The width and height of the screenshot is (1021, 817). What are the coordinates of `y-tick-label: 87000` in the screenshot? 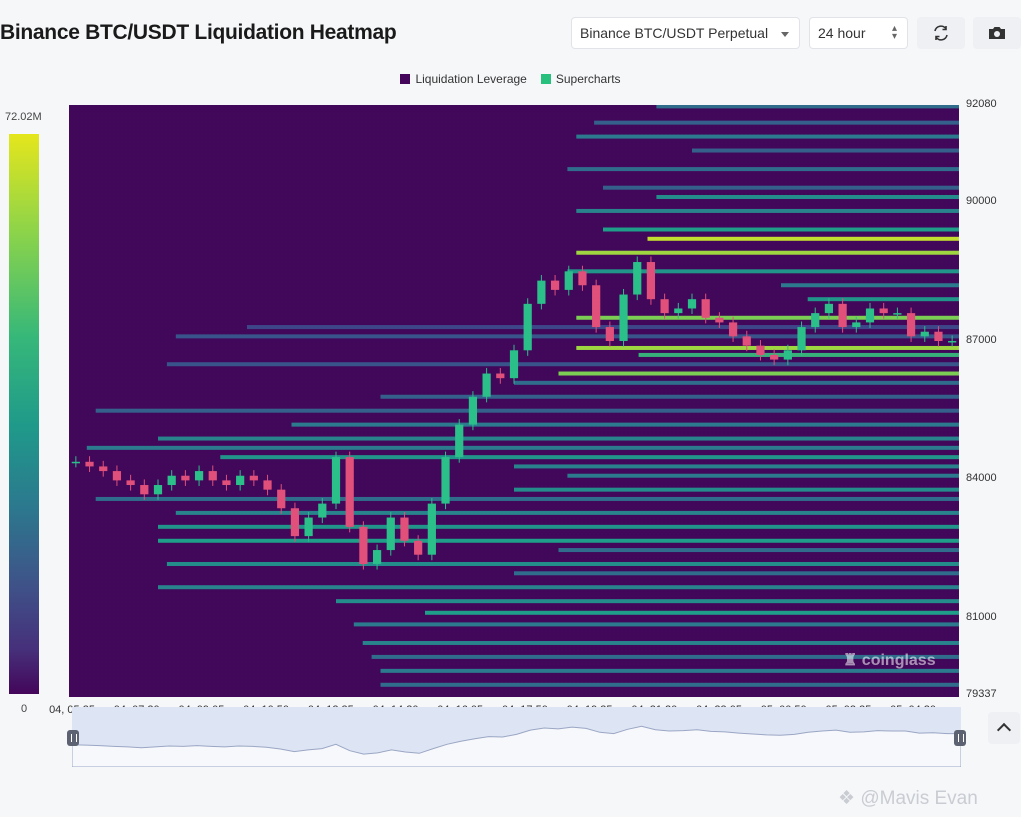 It's located at (981, 340).